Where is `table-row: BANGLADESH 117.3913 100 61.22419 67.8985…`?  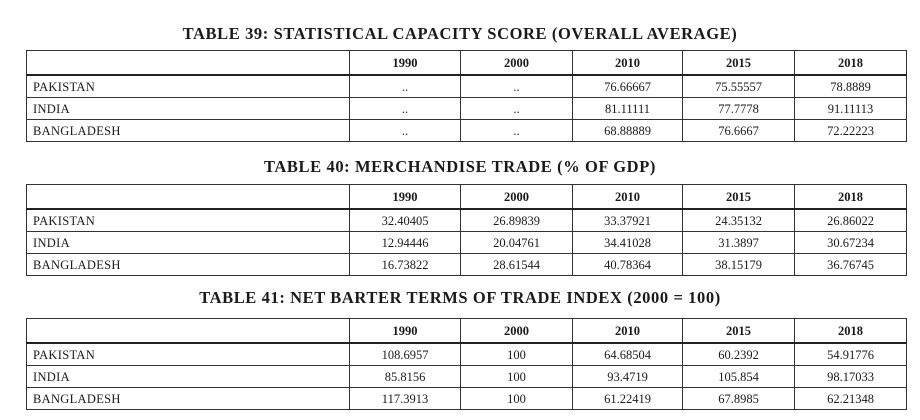
table-row: BANGLADESH 117.3913 100 61.22419 67.8985… is located at coordinates (466, 398).